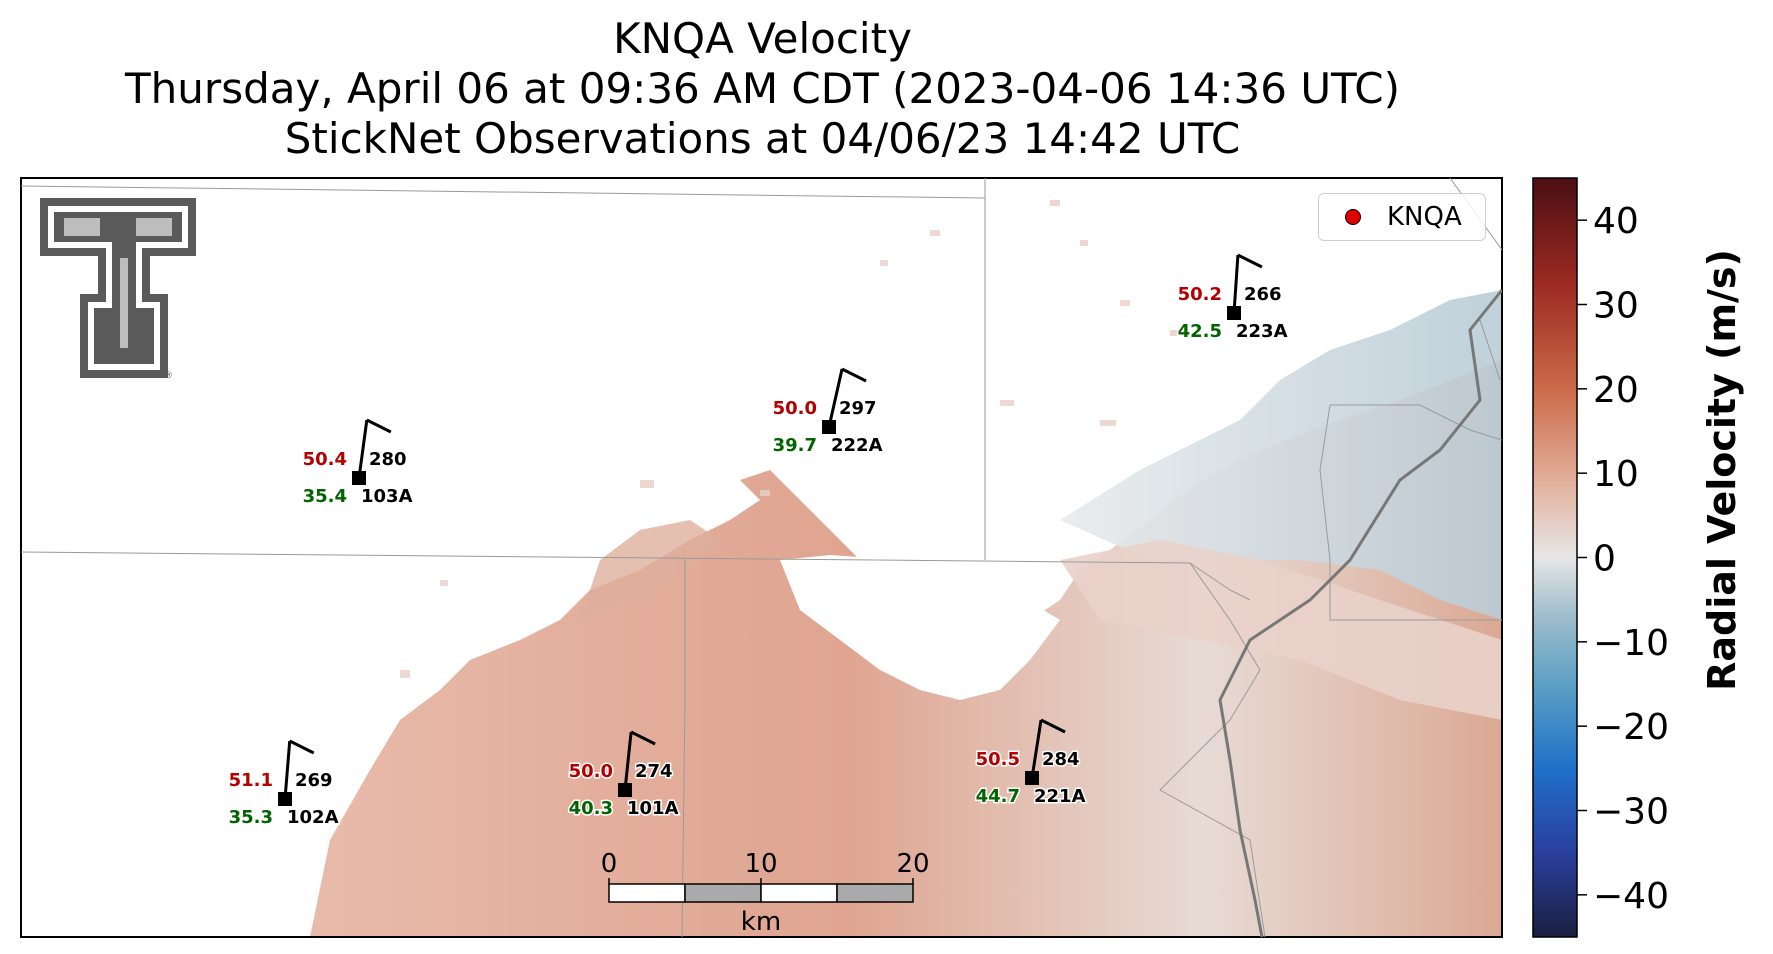 Image resolution: width=1773 pixels, height=954 pixels. What do you see at coordinates (1424, 217) in the screenshot?
I see `legend-label: KNQA` at bounding box center [1424, 217].